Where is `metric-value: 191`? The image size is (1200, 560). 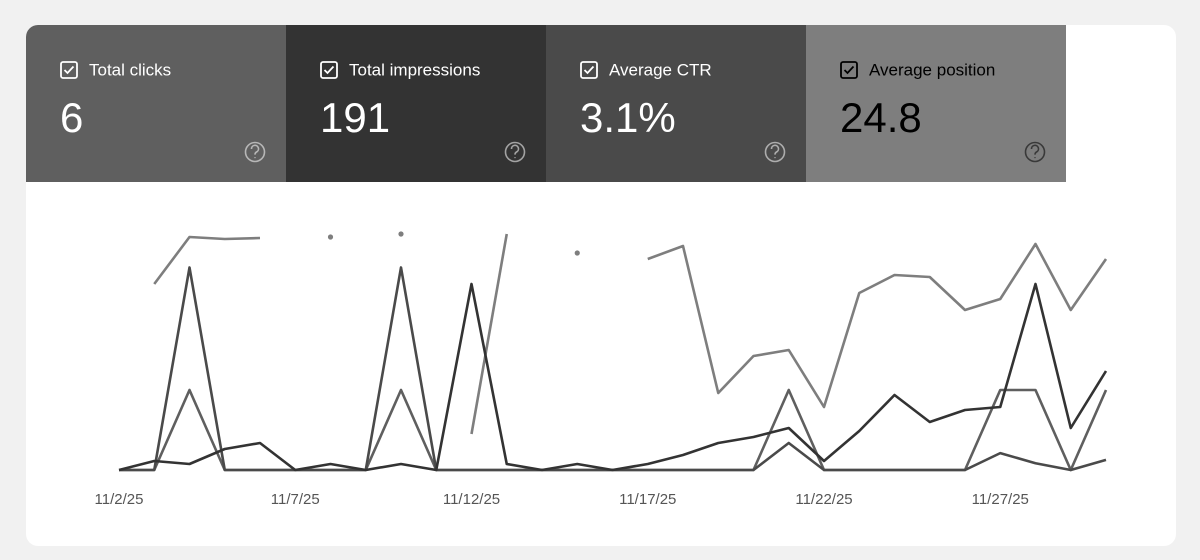 metric-value: 191 is located at coordinates (355, 117).